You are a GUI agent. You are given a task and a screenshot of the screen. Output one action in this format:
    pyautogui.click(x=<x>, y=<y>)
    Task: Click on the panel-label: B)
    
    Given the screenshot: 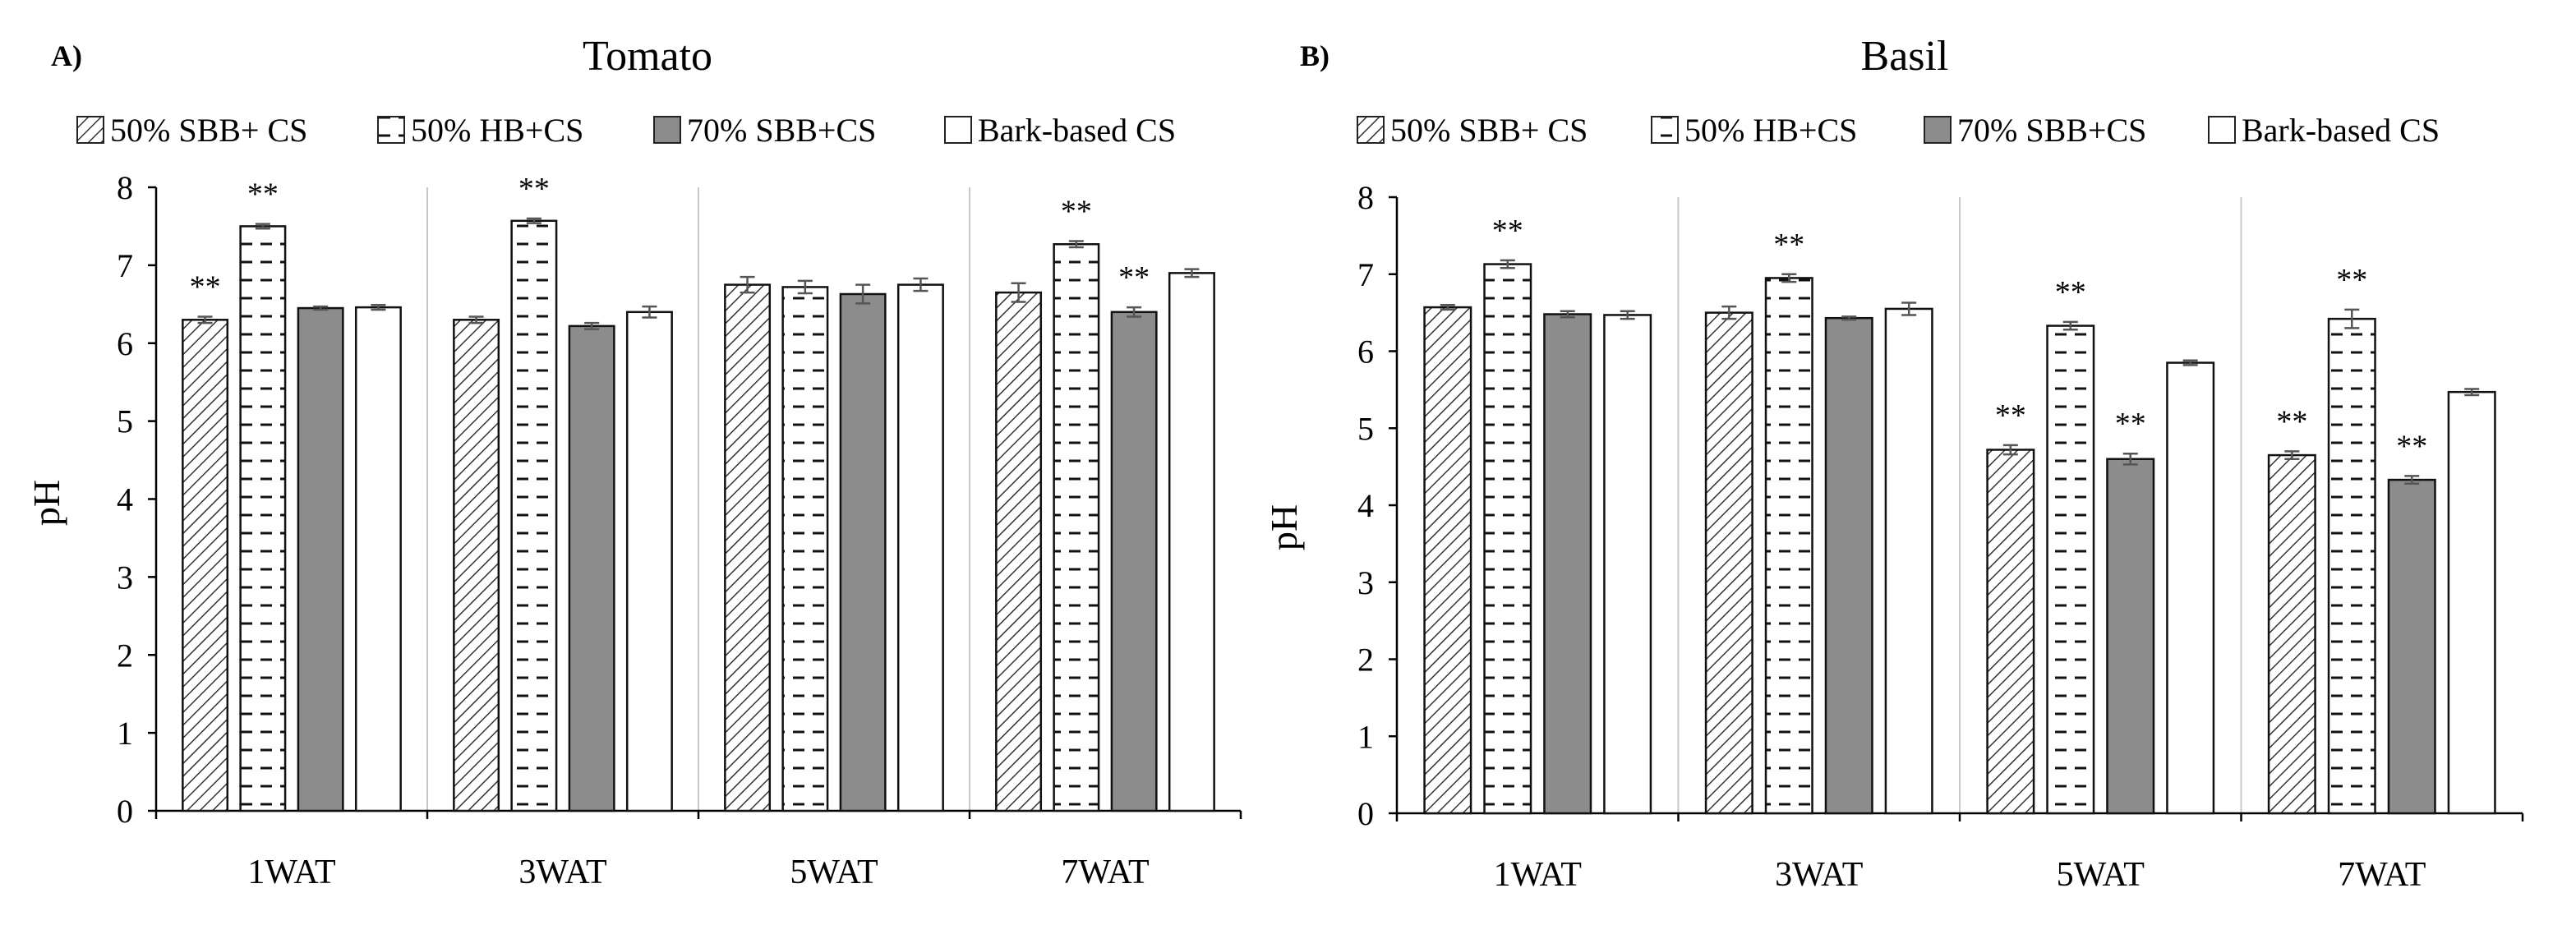 What is the action you would take?
    pyautogui.click(x=1314, y=55)
    